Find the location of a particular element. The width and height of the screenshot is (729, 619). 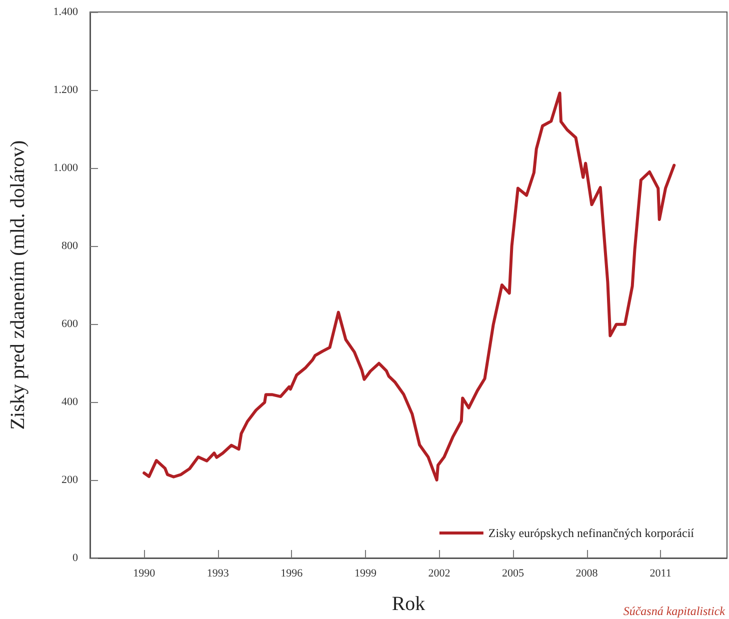

x-tick-label: 2005 is located at coordinates (513, 574).